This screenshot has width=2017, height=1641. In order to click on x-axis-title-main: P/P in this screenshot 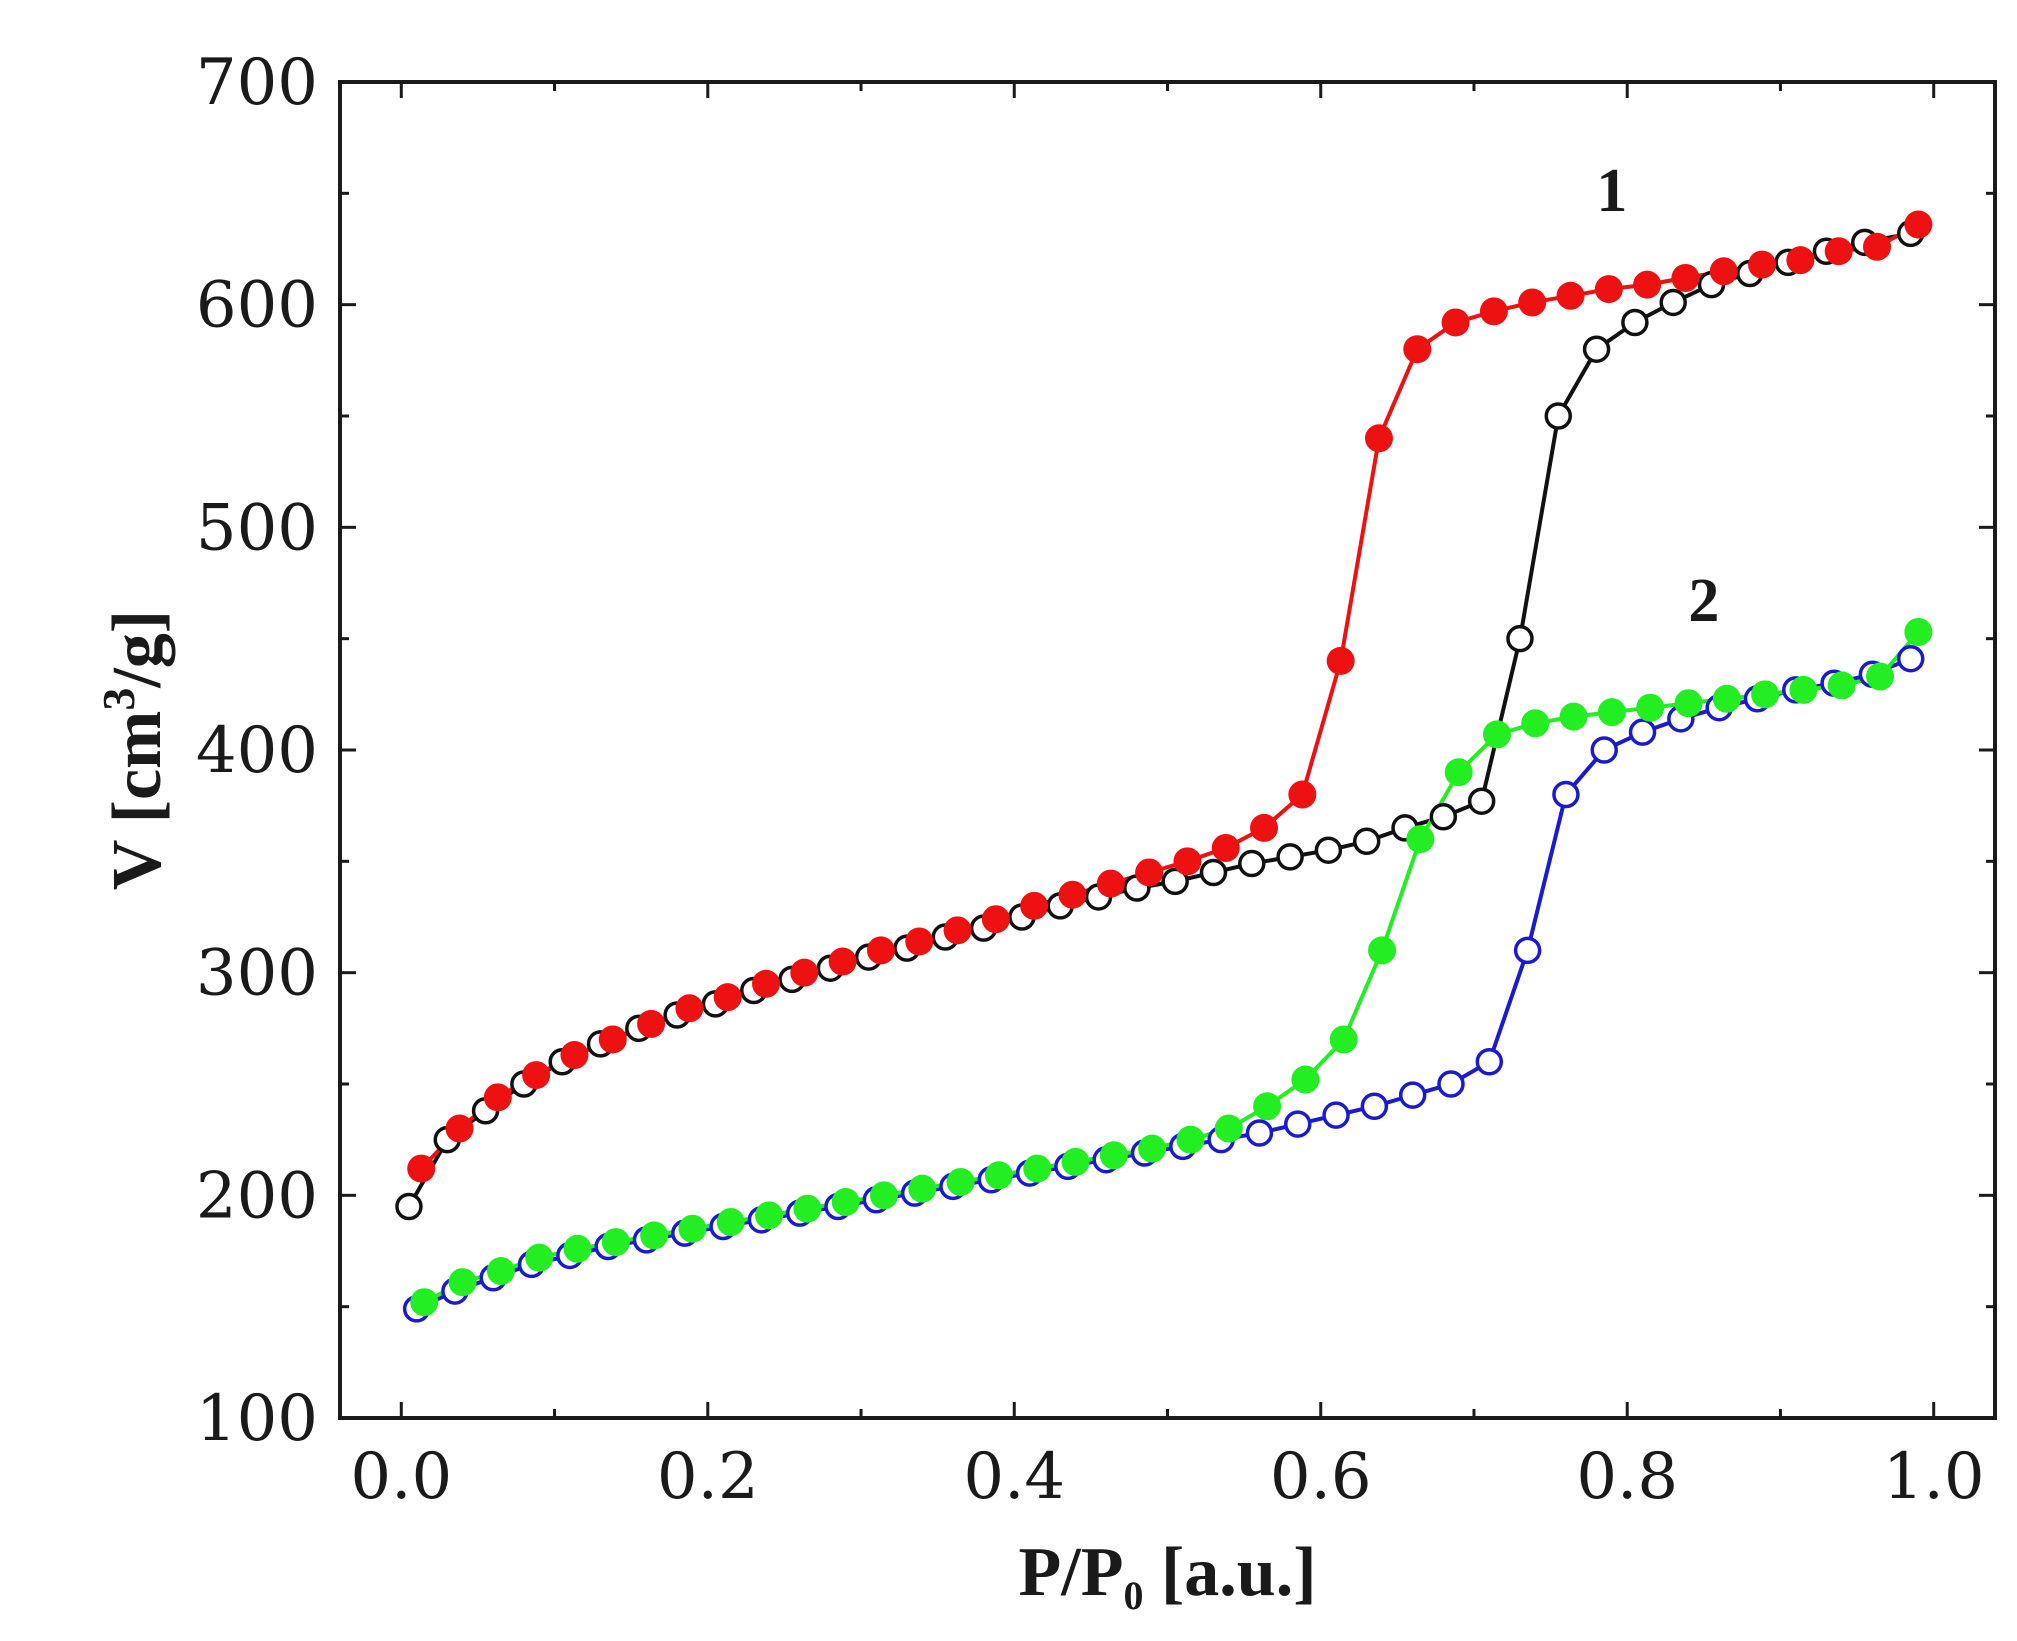, I will do `click(1070, 1572)`.